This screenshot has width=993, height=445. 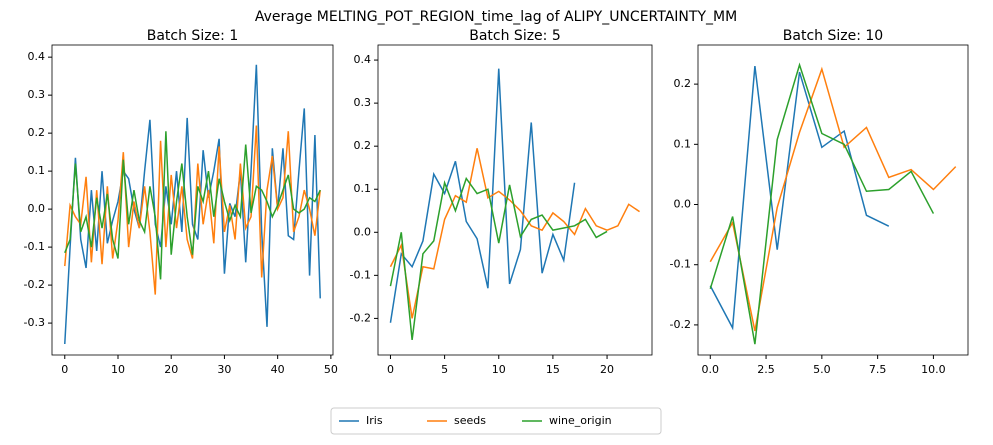 What do you see at coordinates (470, 420) in the screenshot?
I see `legend-label: seeds` at bounding box center [470, 420].